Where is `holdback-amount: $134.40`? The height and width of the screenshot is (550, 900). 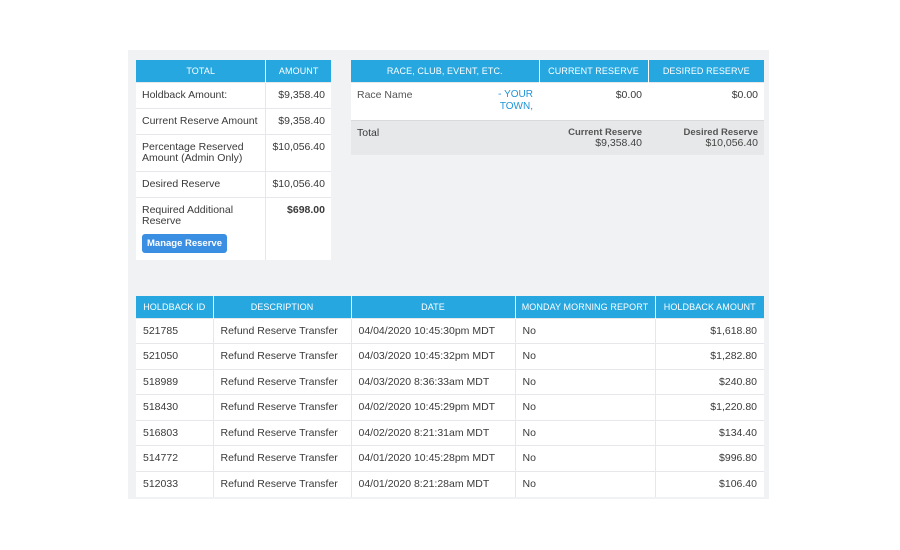 holdback-amount: $134.40 is located at coordinates (709, 432).